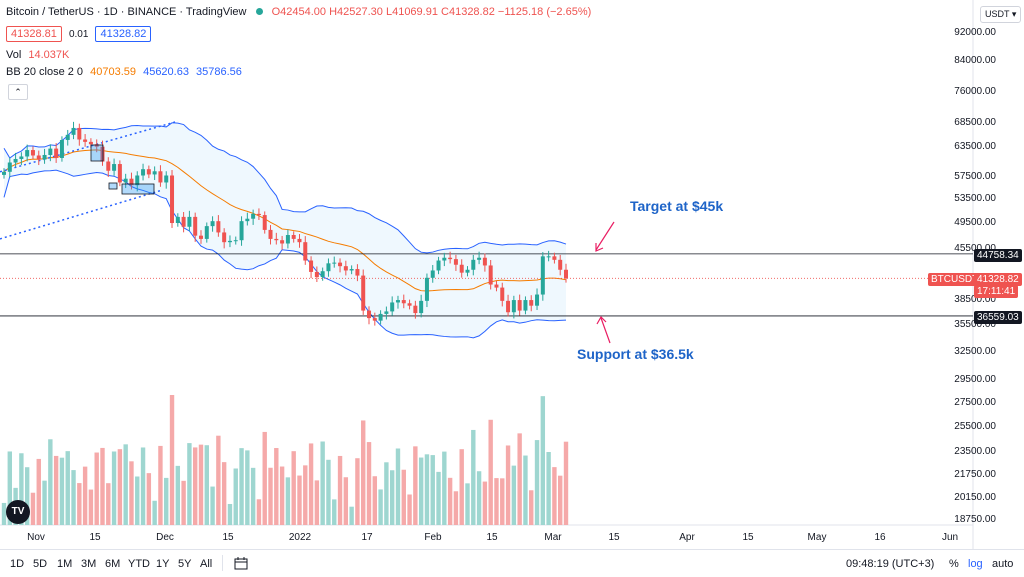 This screenshot has width=1024, height=577. Describe the element at coordinates (1001, 14) in the screenshot. I see `currency-selector: USDT ▾` at that location.